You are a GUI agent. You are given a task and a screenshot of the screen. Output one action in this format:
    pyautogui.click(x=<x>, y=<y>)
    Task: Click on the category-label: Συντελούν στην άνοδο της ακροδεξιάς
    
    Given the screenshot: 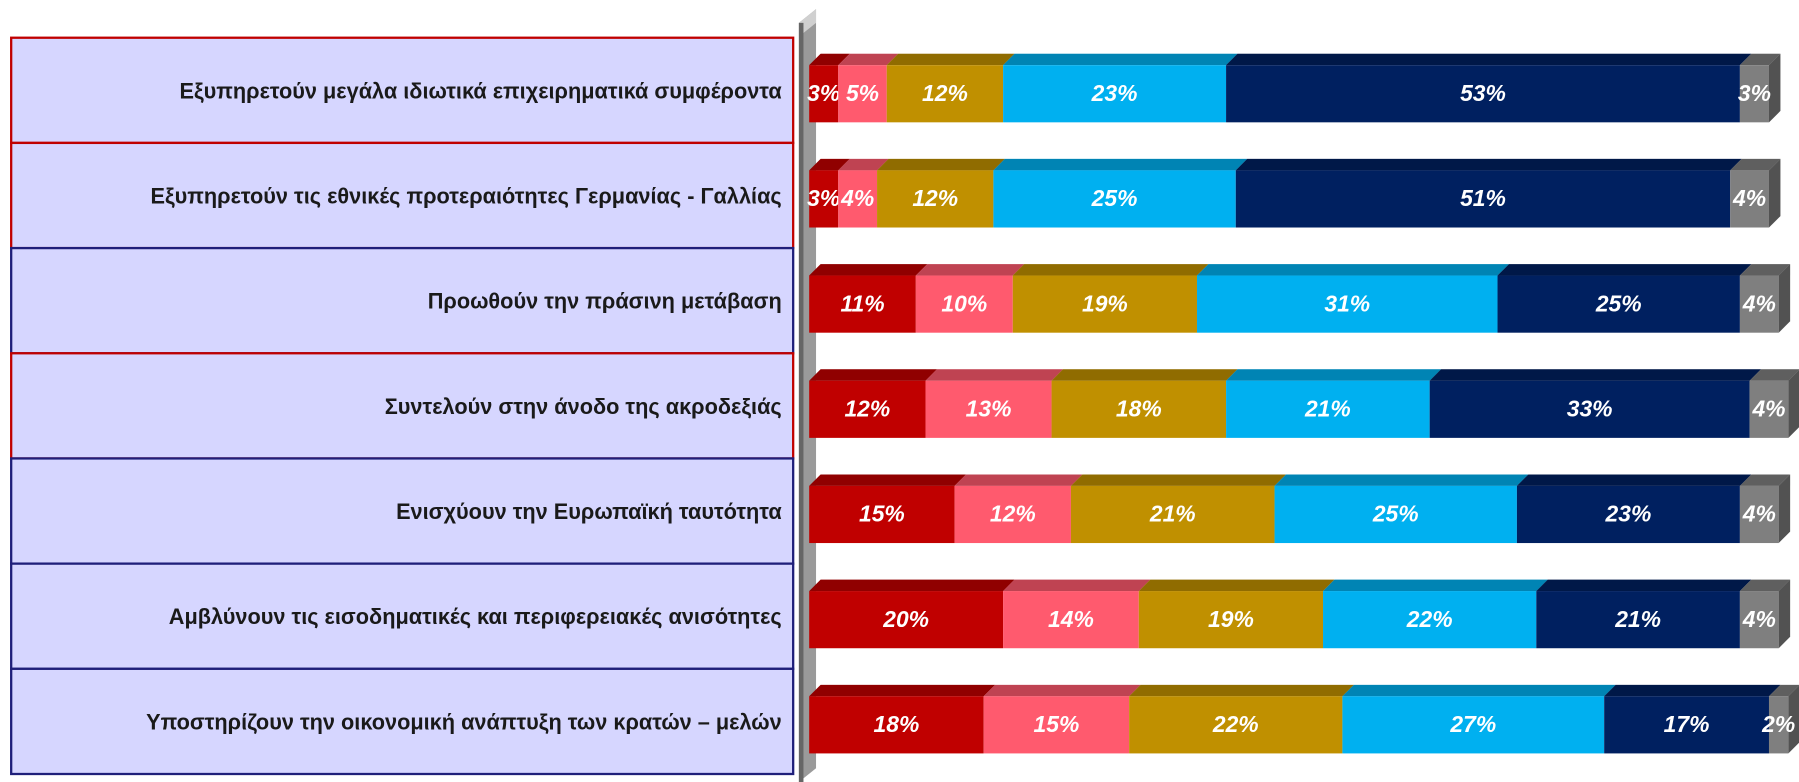 What is the action you would take?
    pyautogui.click(x=583, y=406)
    